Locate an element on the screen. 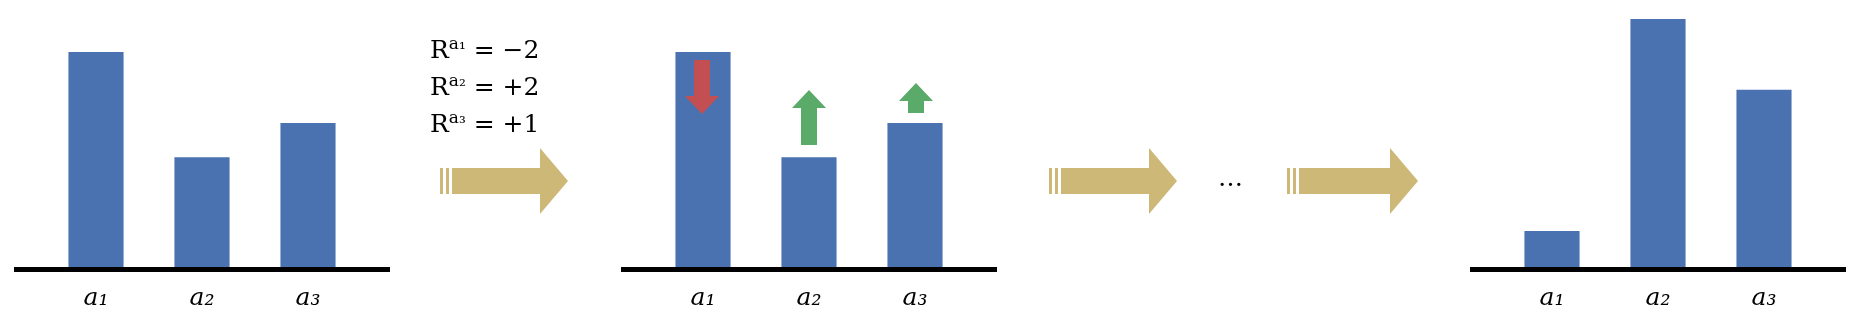 The image size is (1865, 321). text: R$^{a₃}$ = +1 is located at coordinates (485, 123).